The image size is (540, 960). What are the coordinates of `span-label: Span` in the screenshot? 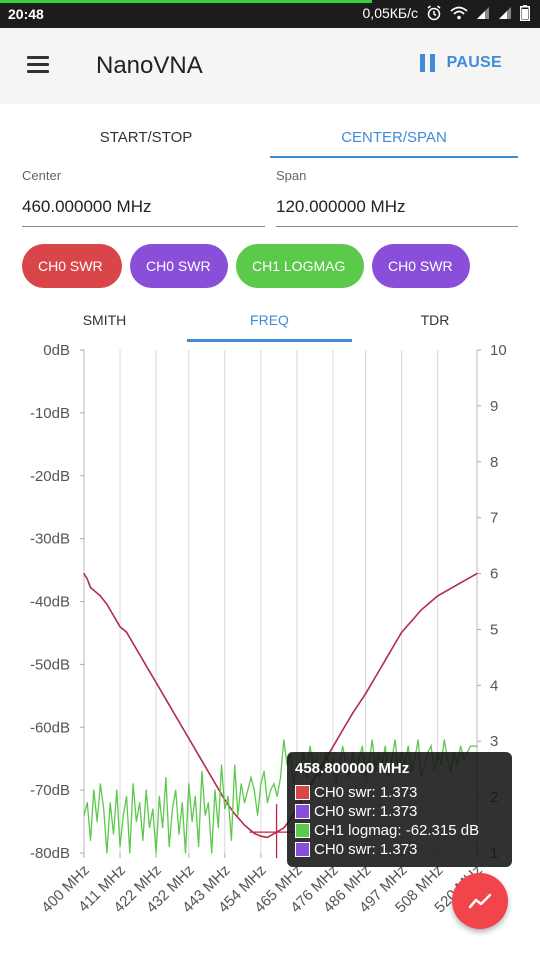 It's located at (291, 175).